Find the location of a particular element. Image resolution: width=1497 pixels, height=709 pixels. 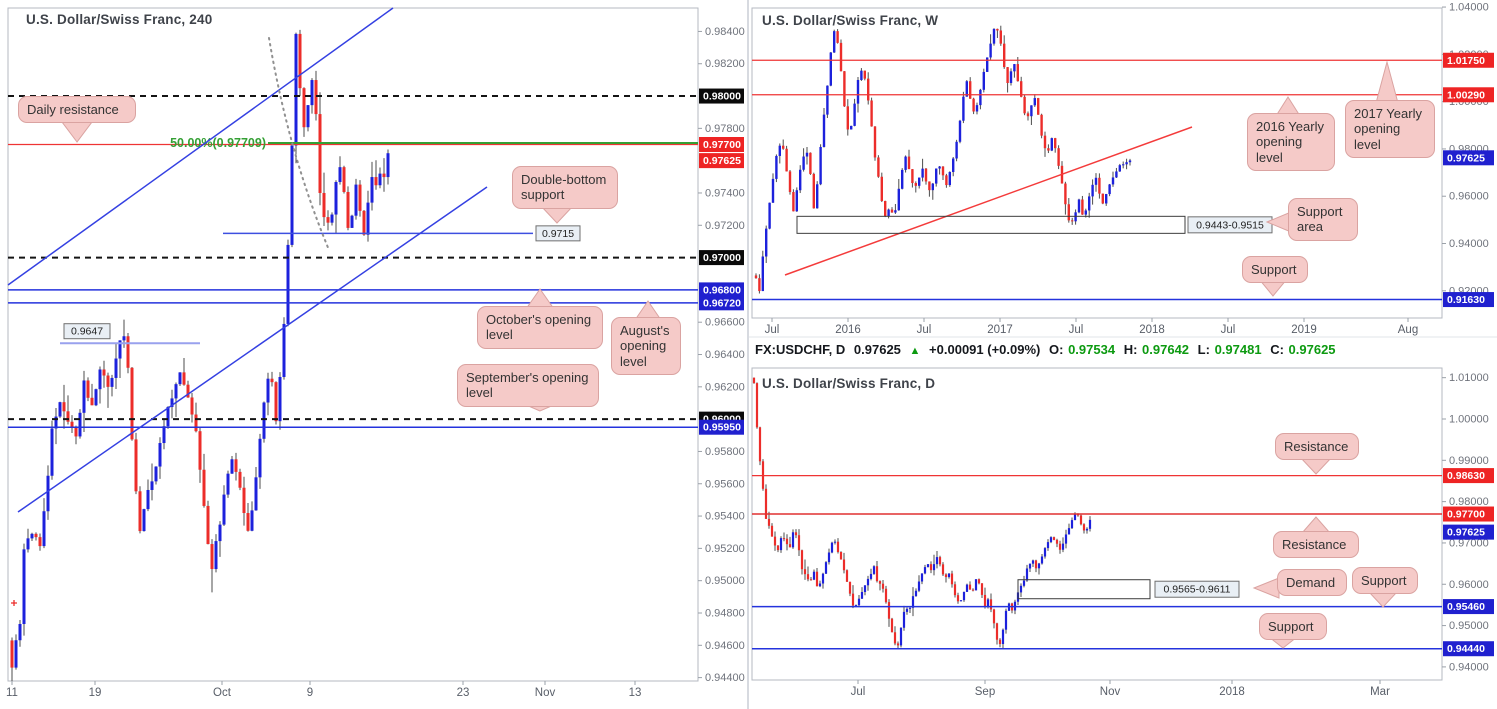

price-badge-0.95950 is located at coordinates (721, 427).